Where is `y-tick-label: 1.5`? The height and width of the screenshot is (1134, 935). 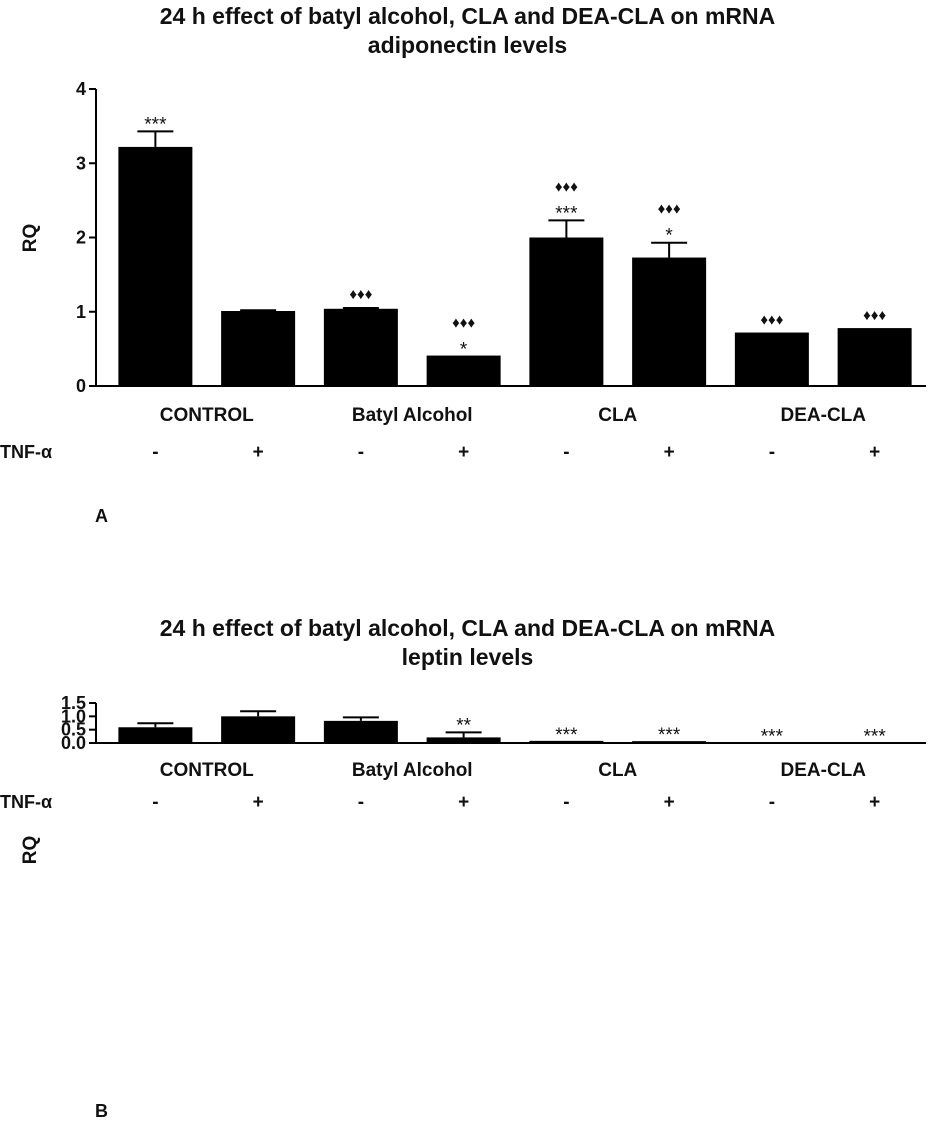
y-tick-label: 1.5 is located at coordinates (73, 703).